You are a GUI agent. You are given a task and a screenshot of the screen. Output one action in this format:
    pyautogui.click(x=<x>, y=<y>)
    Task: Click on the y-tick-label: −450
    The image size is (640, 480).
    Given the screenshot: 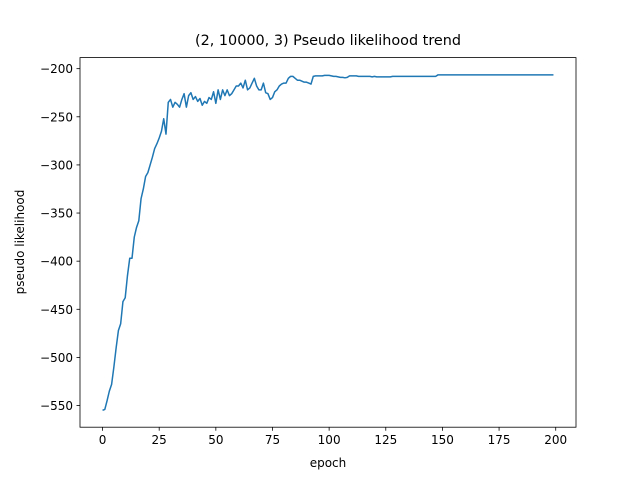 What is the action you would take?
    pyautogui.click(x=56, y=310)
    